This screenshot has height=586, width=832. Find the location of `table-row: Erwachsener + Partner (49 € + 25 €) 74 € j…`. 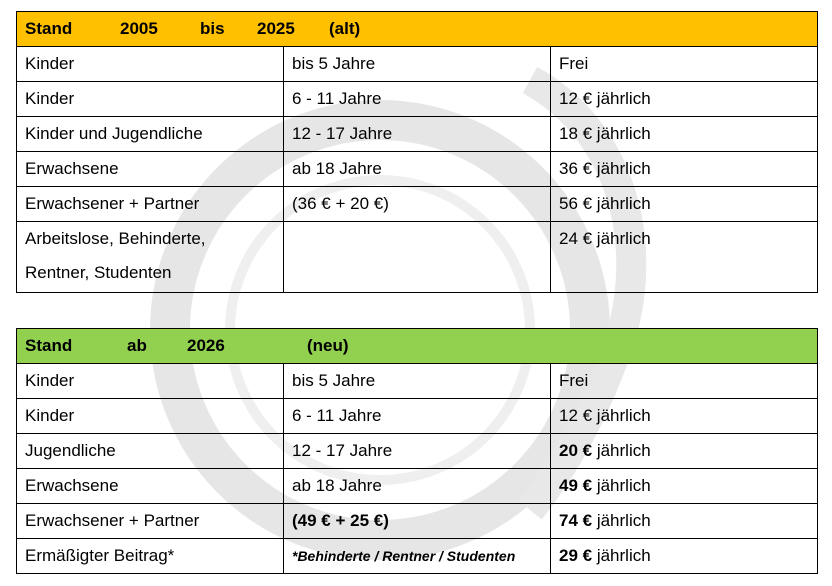

table-row: Erwachsener + Partner (49 € + 25 €) 74 € j… is located at coordinates (417, 521).